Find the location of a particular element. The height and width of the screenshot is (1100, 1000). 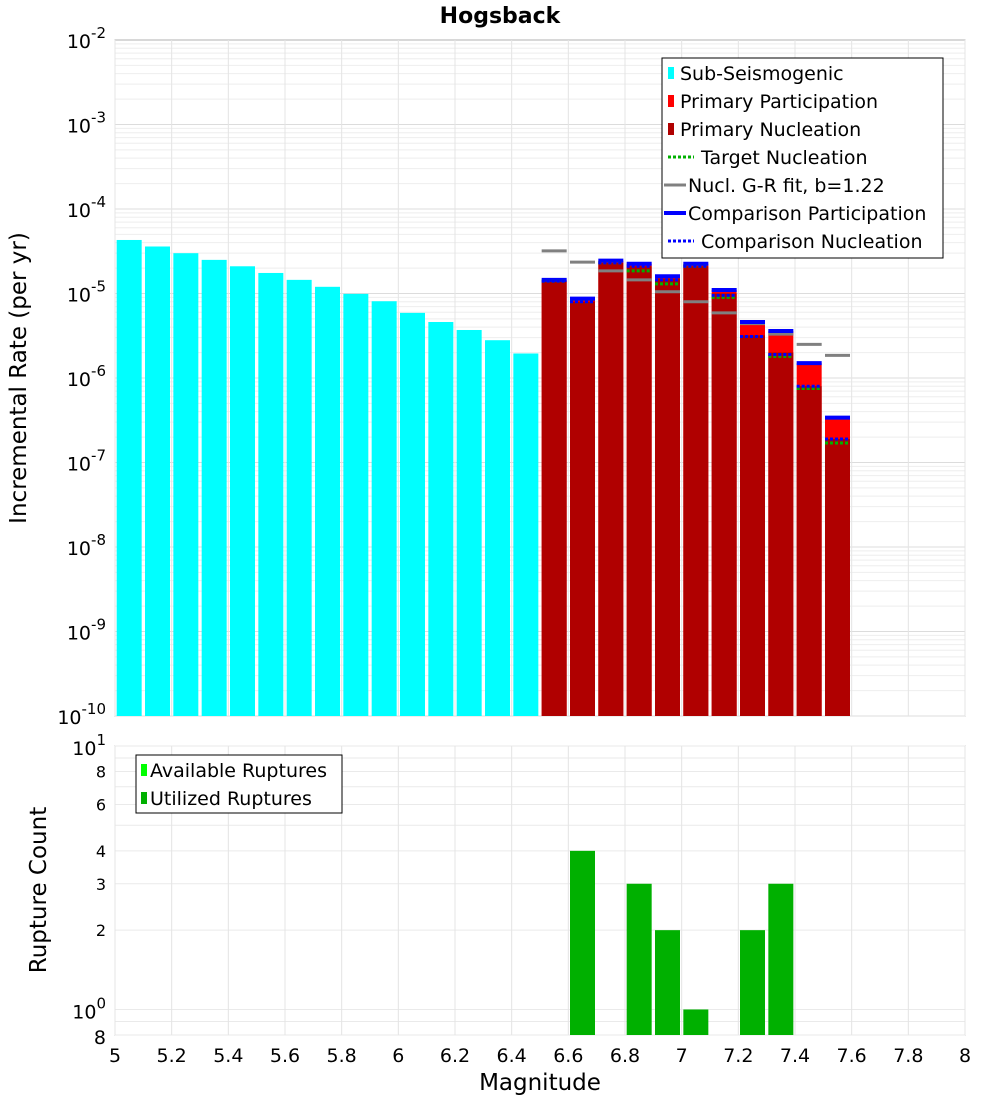

top-y-tick-label: 10⁻⁵ is located at coordinates (86, 292).